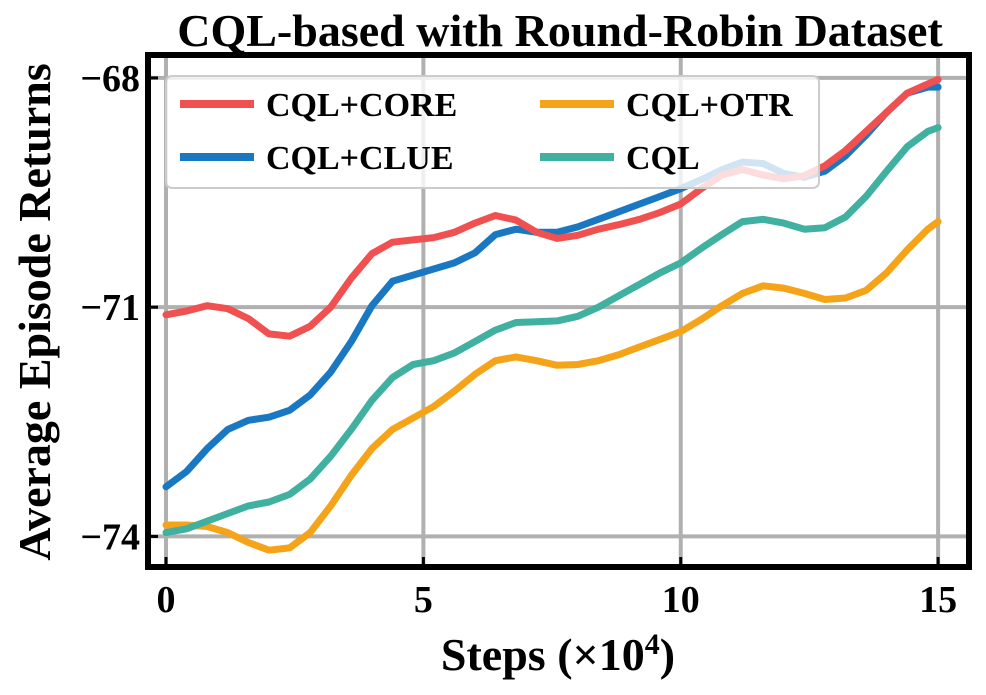 The height and width of the screenshot is (695, 986). I want to click on legend-label-cql: CQL, so click(663, 158).